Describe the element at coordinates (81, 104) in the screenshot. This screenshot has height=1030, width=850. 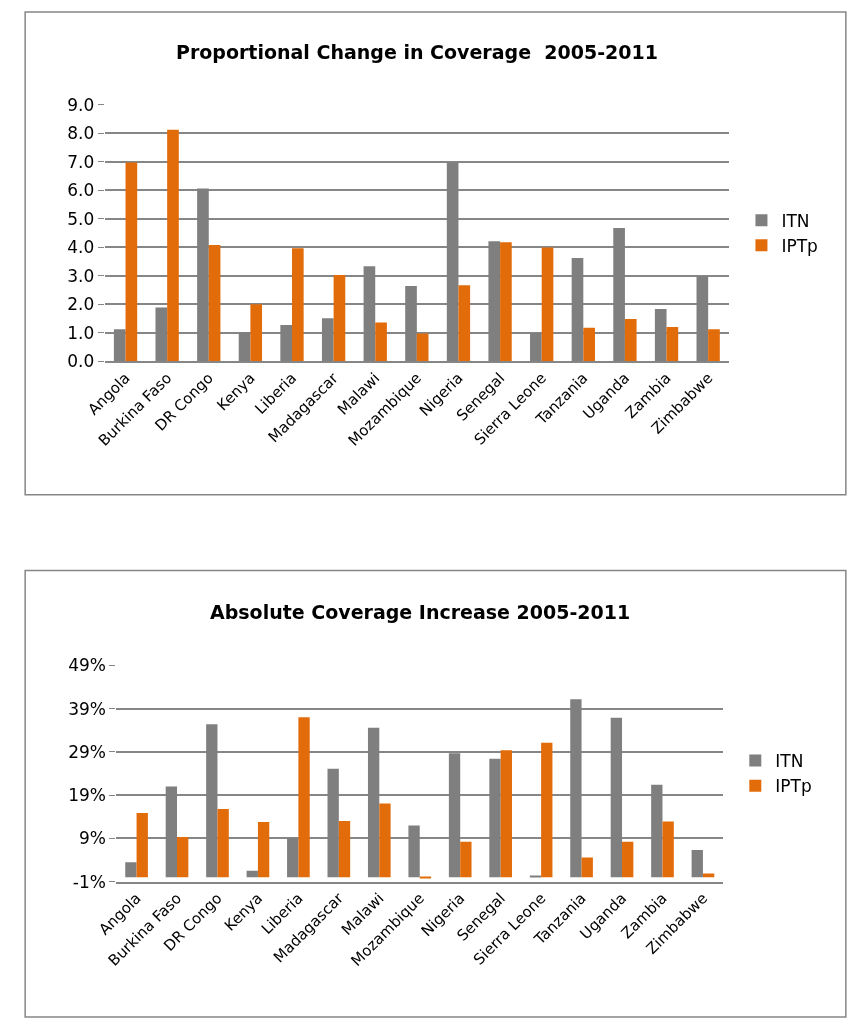
I see `y-tick-label: 9.0` at that location.